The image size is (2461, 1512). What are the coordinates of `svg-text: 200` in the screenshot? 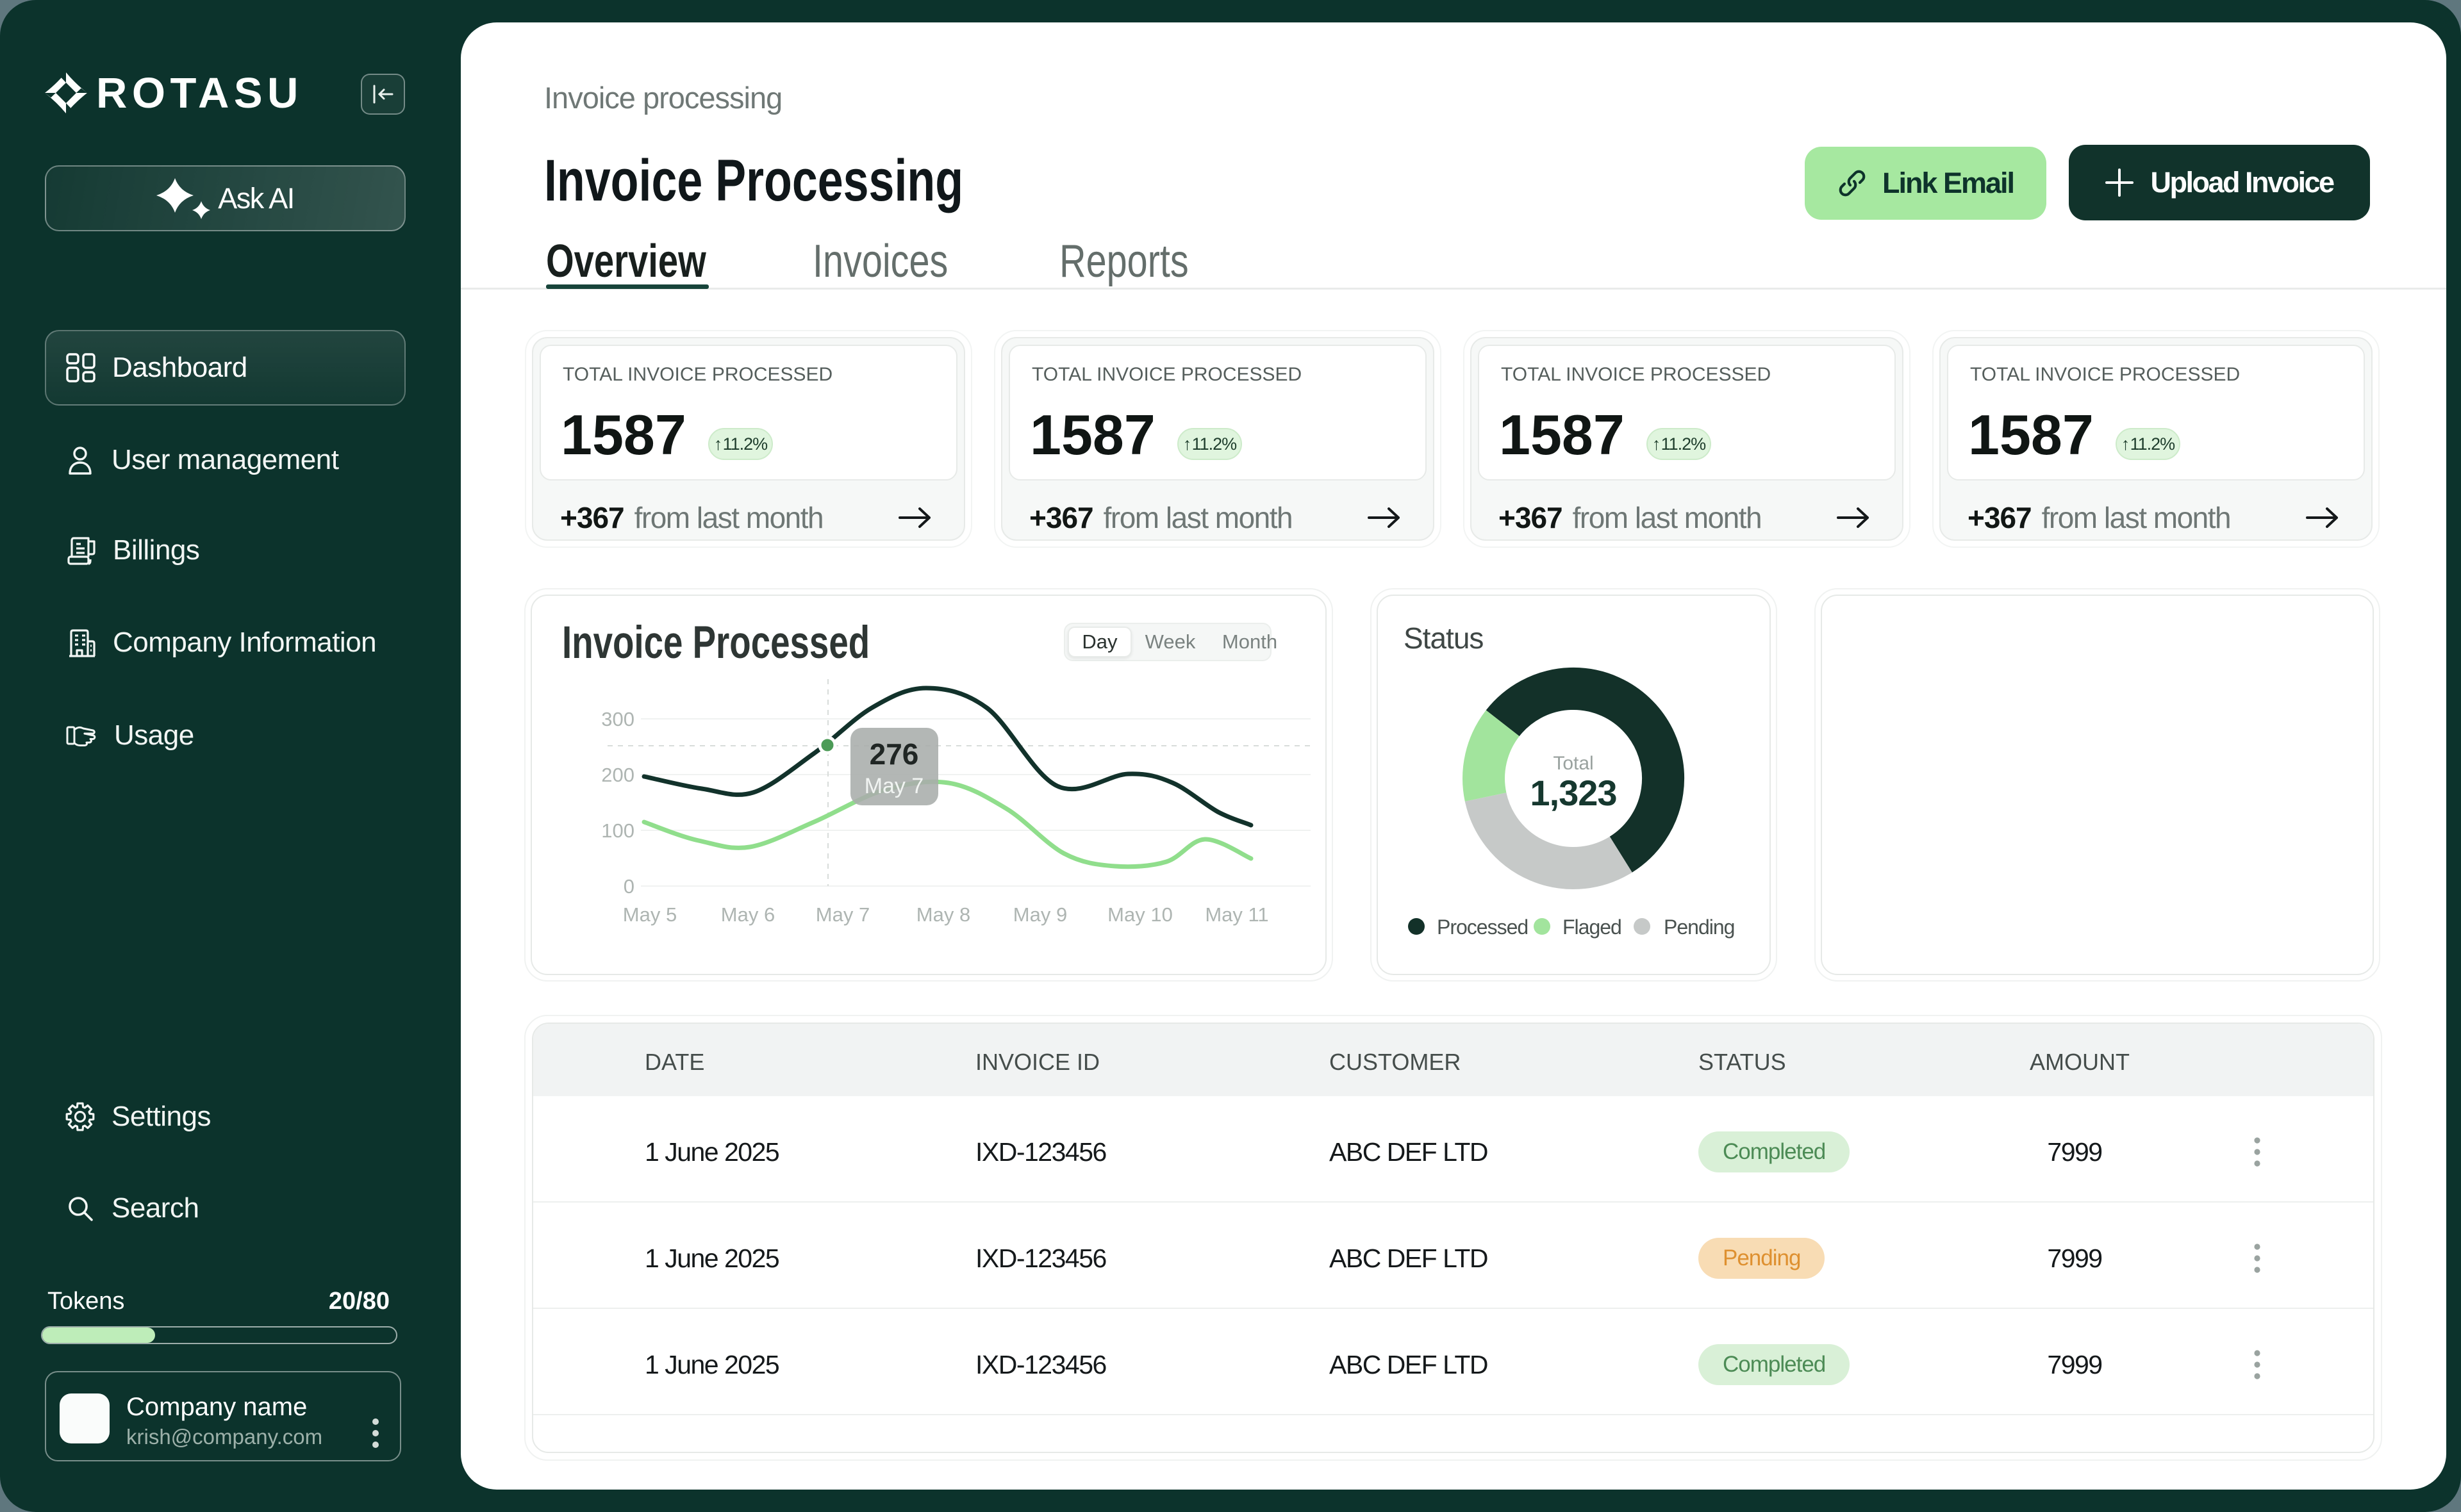 It's located at (617, 775).